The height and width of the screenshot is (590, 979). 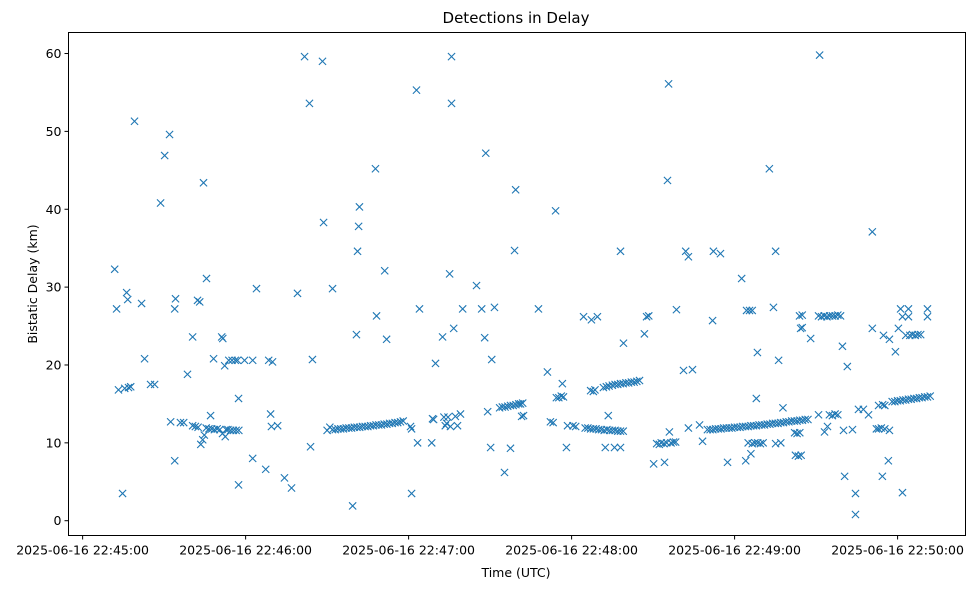 I want to click on y-tick-label: 20, so click(x=54, y=364).